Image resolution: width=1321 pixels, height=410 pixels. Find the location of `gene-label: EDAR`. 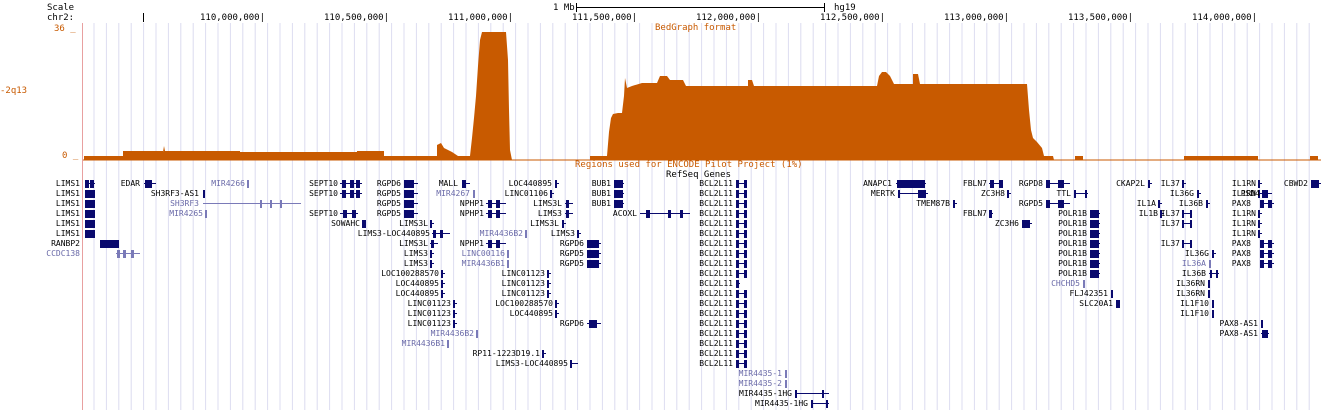

gene-label: EDAR is located at coordinates (130, 183).